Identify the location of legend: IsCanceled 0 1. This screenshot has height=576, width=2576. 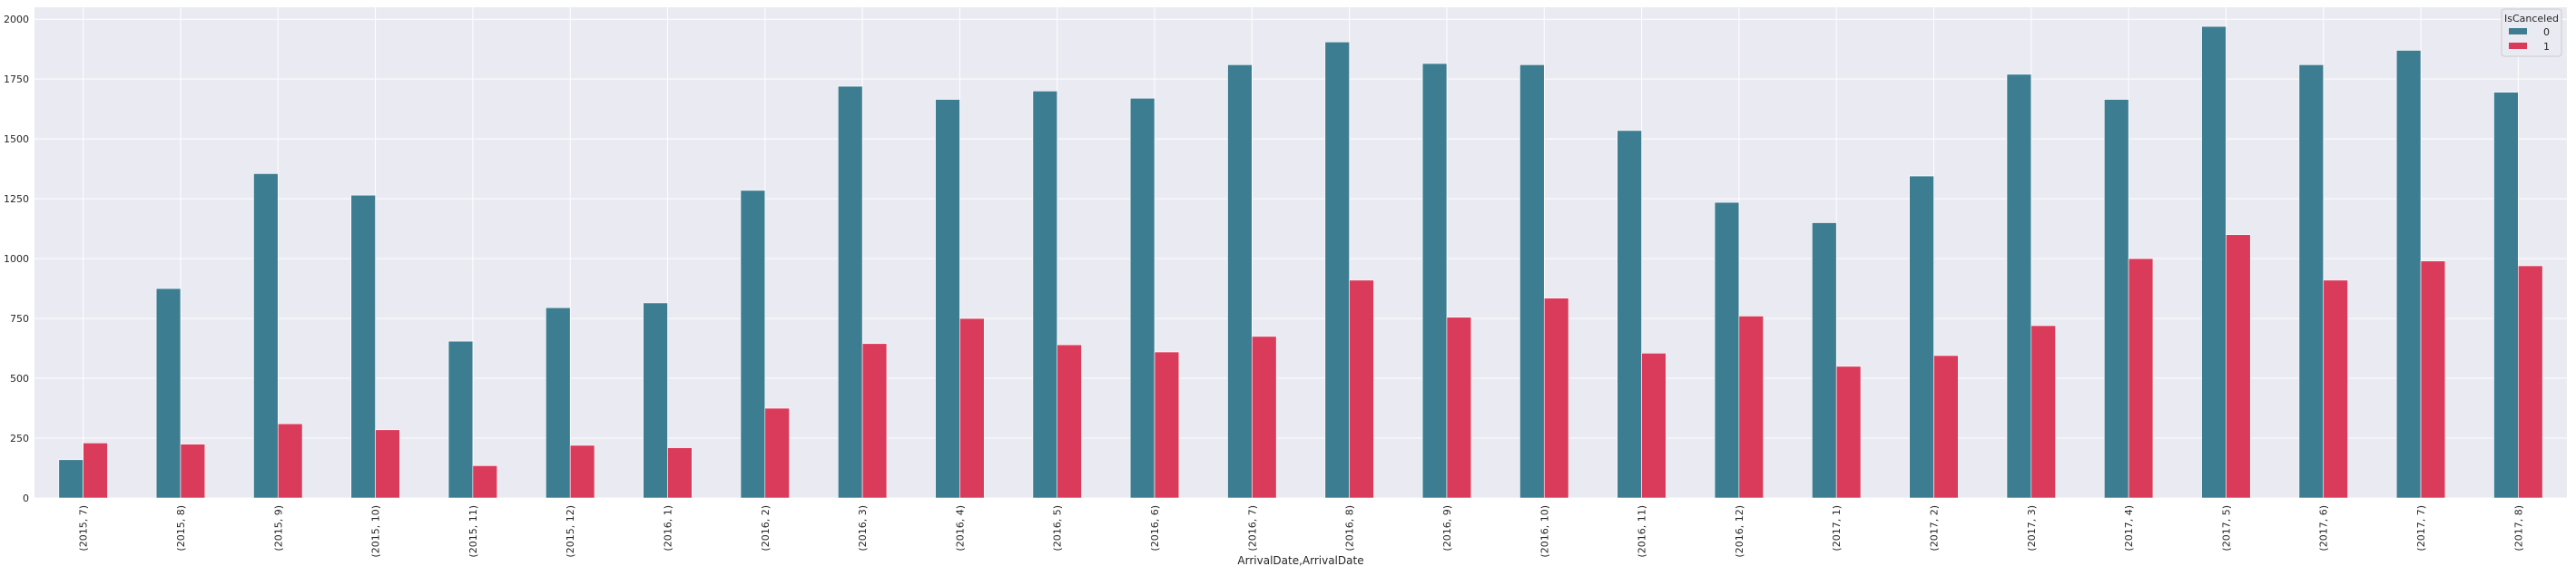
(2531, 32).